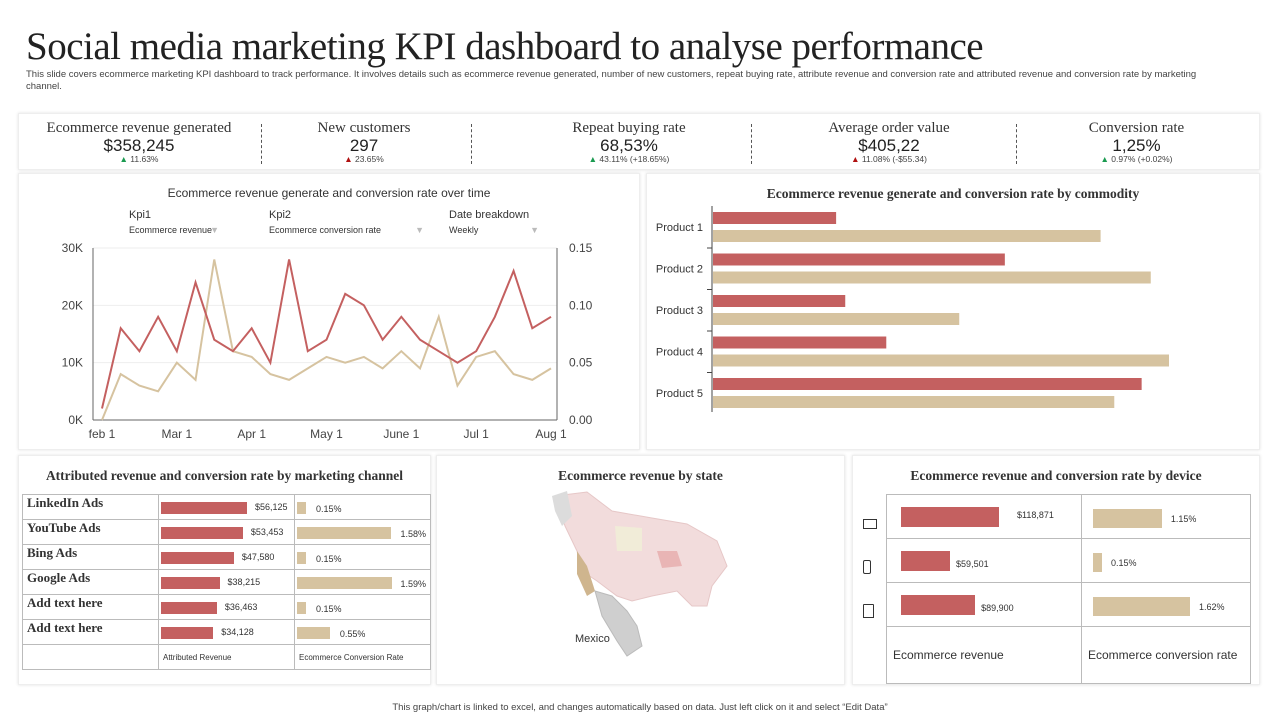 The width and height of the screenshot is (1280, 720). Describe the element at coordinates (867, 569) in the screenshot. I see `mobile-icon` at that location.